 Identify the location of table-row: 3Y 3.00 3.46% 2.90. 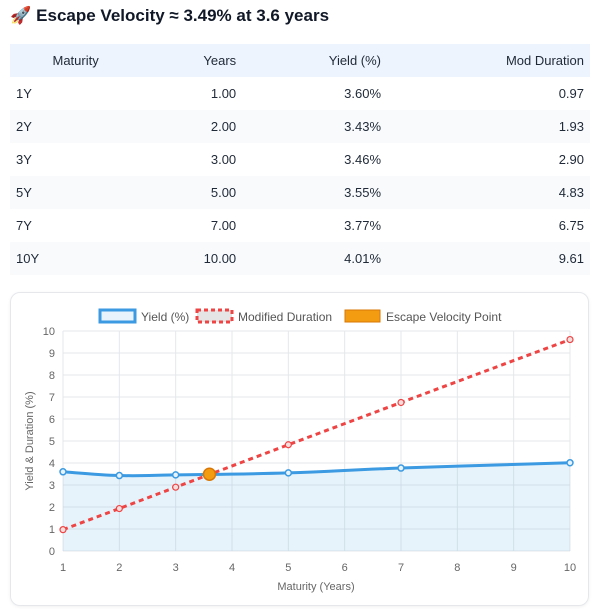
(300, 159).